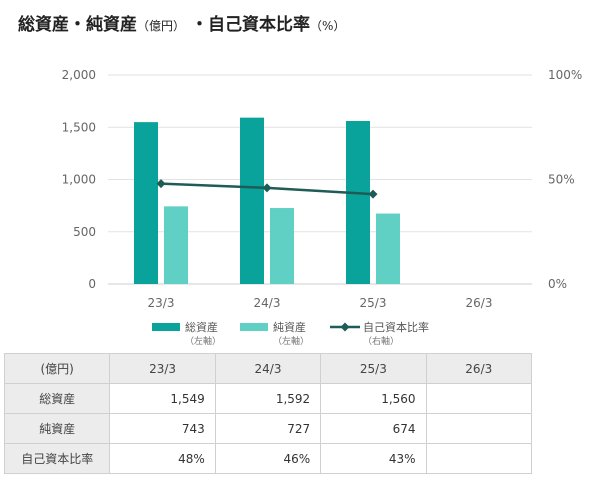  Describe the element at coordinates (162, 368) in the screenshot. I see `table-header-cell: 23/3` at that location.